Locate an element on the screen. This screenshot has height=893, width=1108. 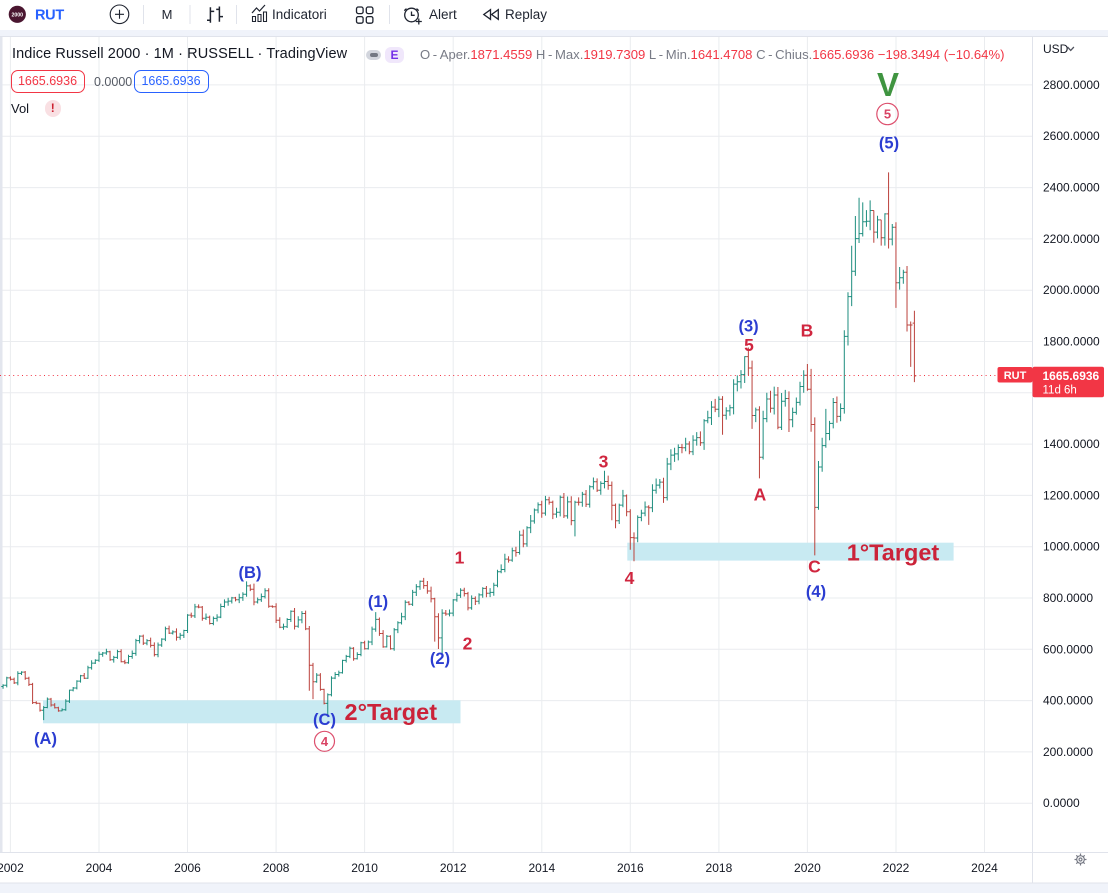
svg-text: 1400.0000 is located at coordinates (1071, 444).